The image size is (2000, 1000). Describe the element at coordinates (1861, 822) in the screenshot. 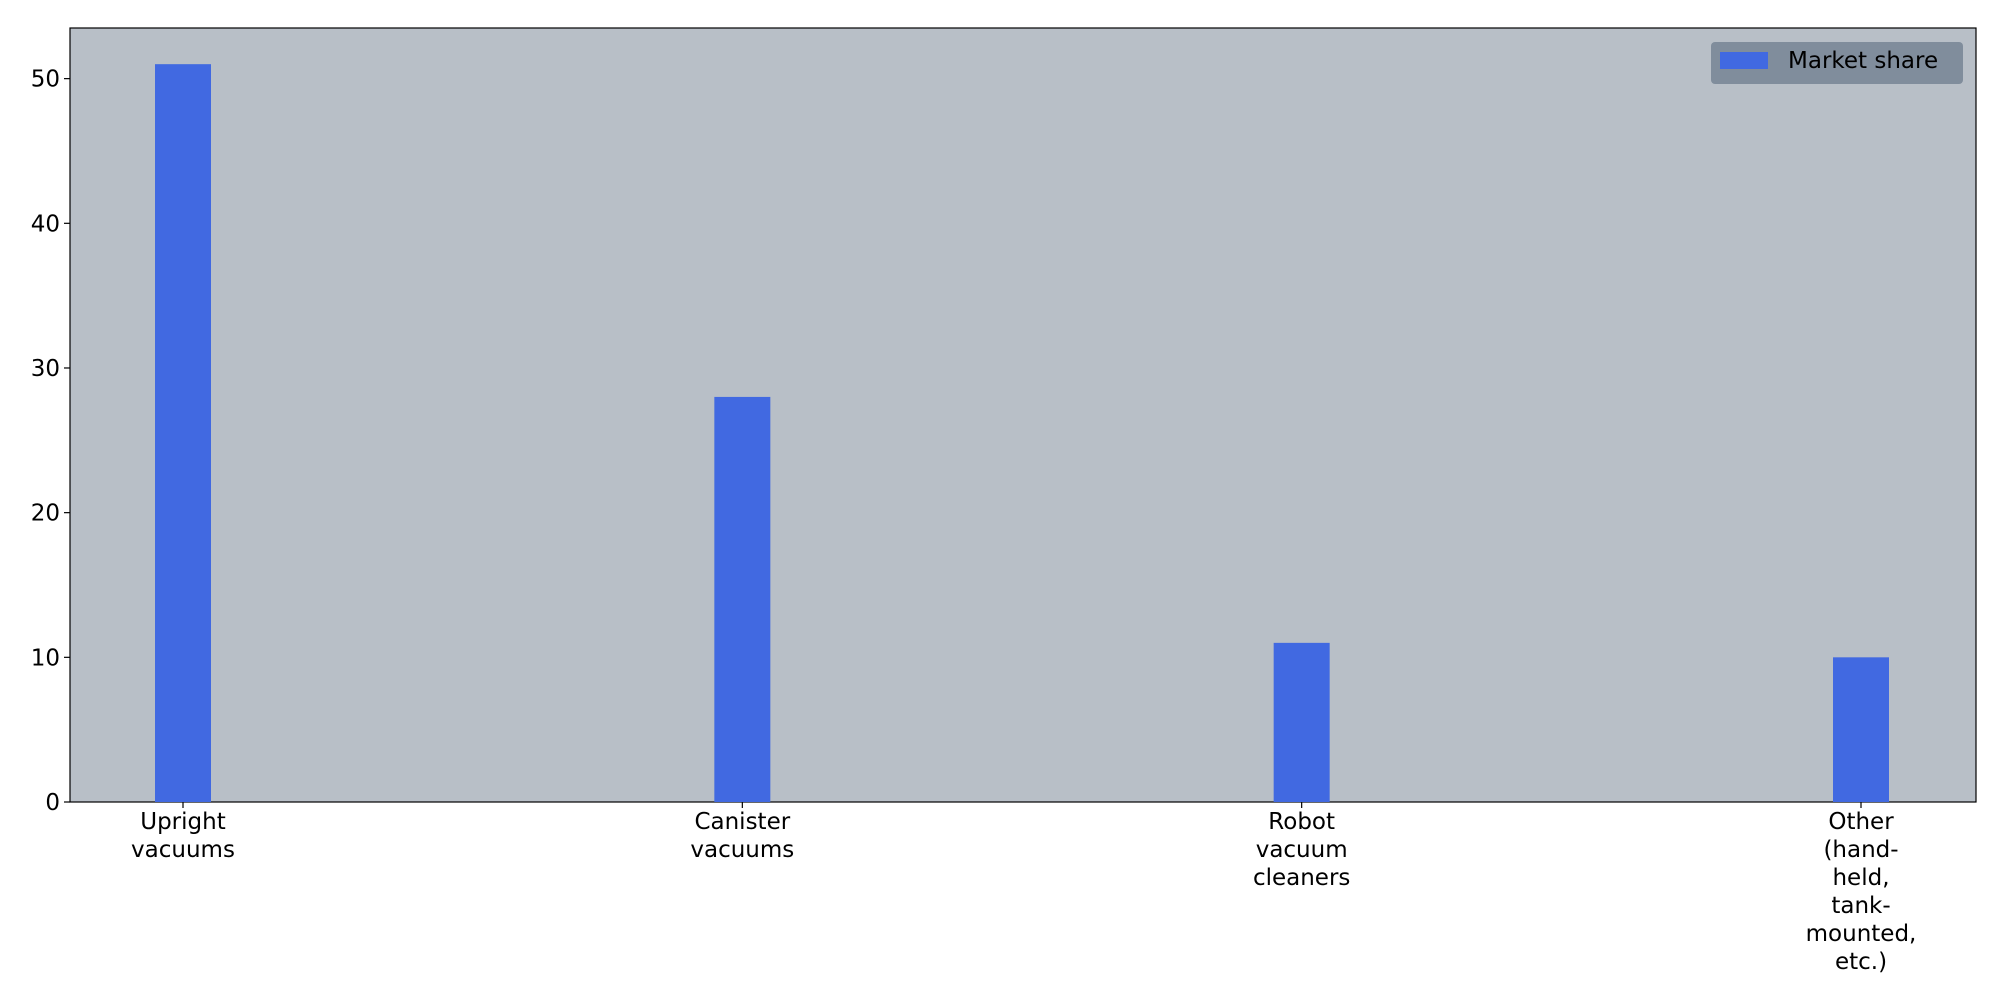

I see `x-tick-label-3-line-0: Other` at that location.